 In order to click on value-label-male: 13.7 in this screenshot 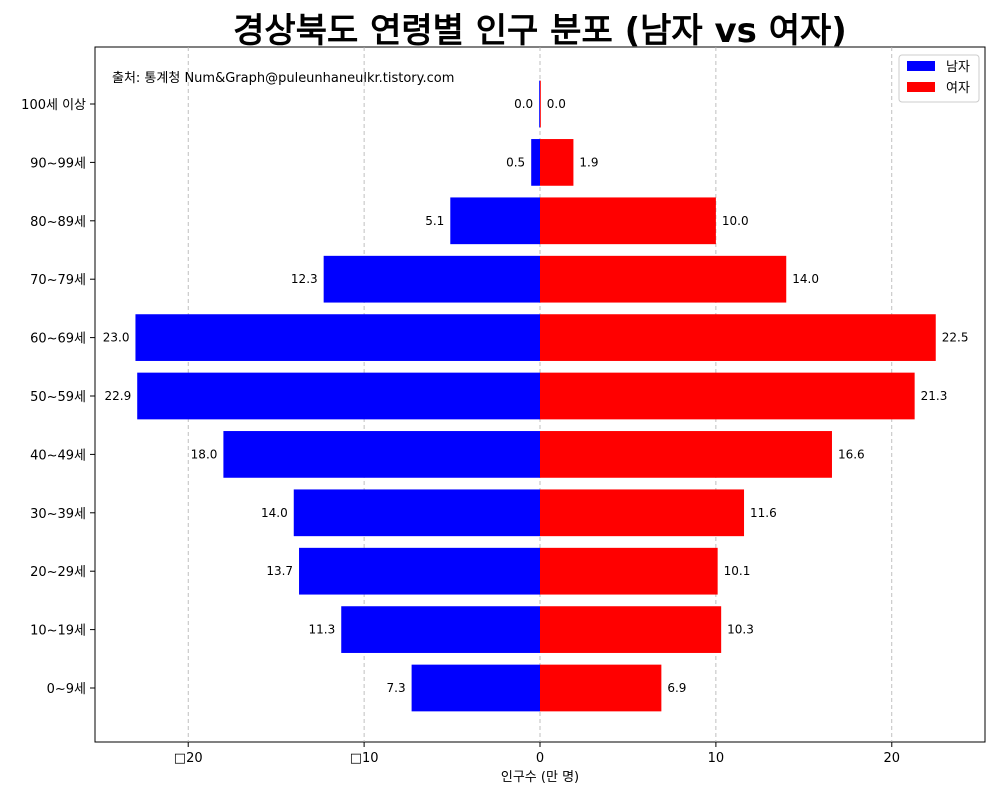, I will do `click(279, 571)`.